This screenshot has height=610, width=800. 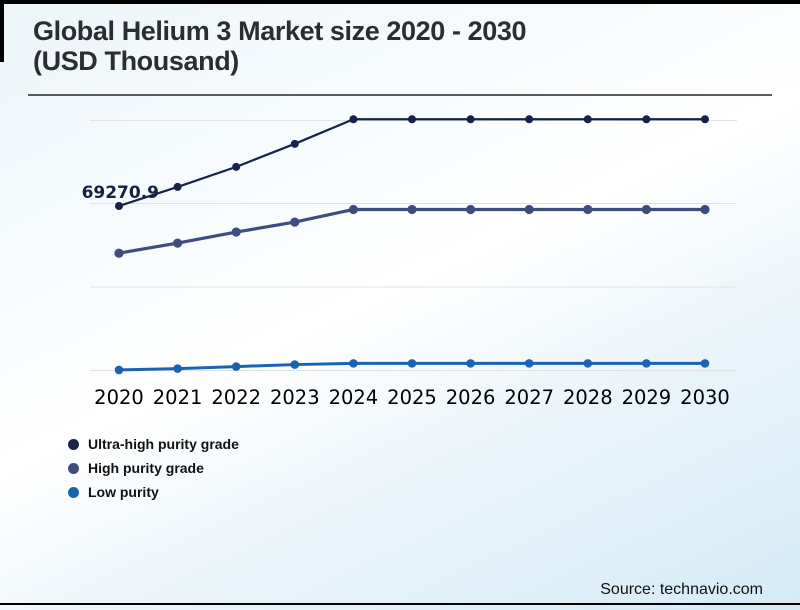 What do you see at coordinates (400, 2) in the screenshot?
I see `frame-top-border` at bounding box center [400, 2].